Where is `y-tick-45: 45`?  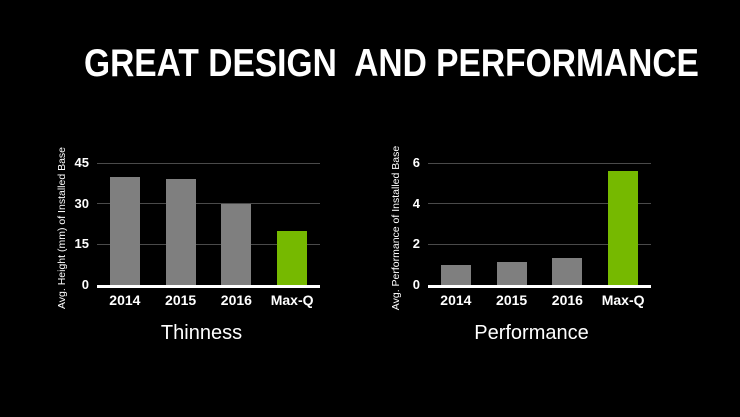
y-tick-45: 45 is located at coordinates (81, 162).